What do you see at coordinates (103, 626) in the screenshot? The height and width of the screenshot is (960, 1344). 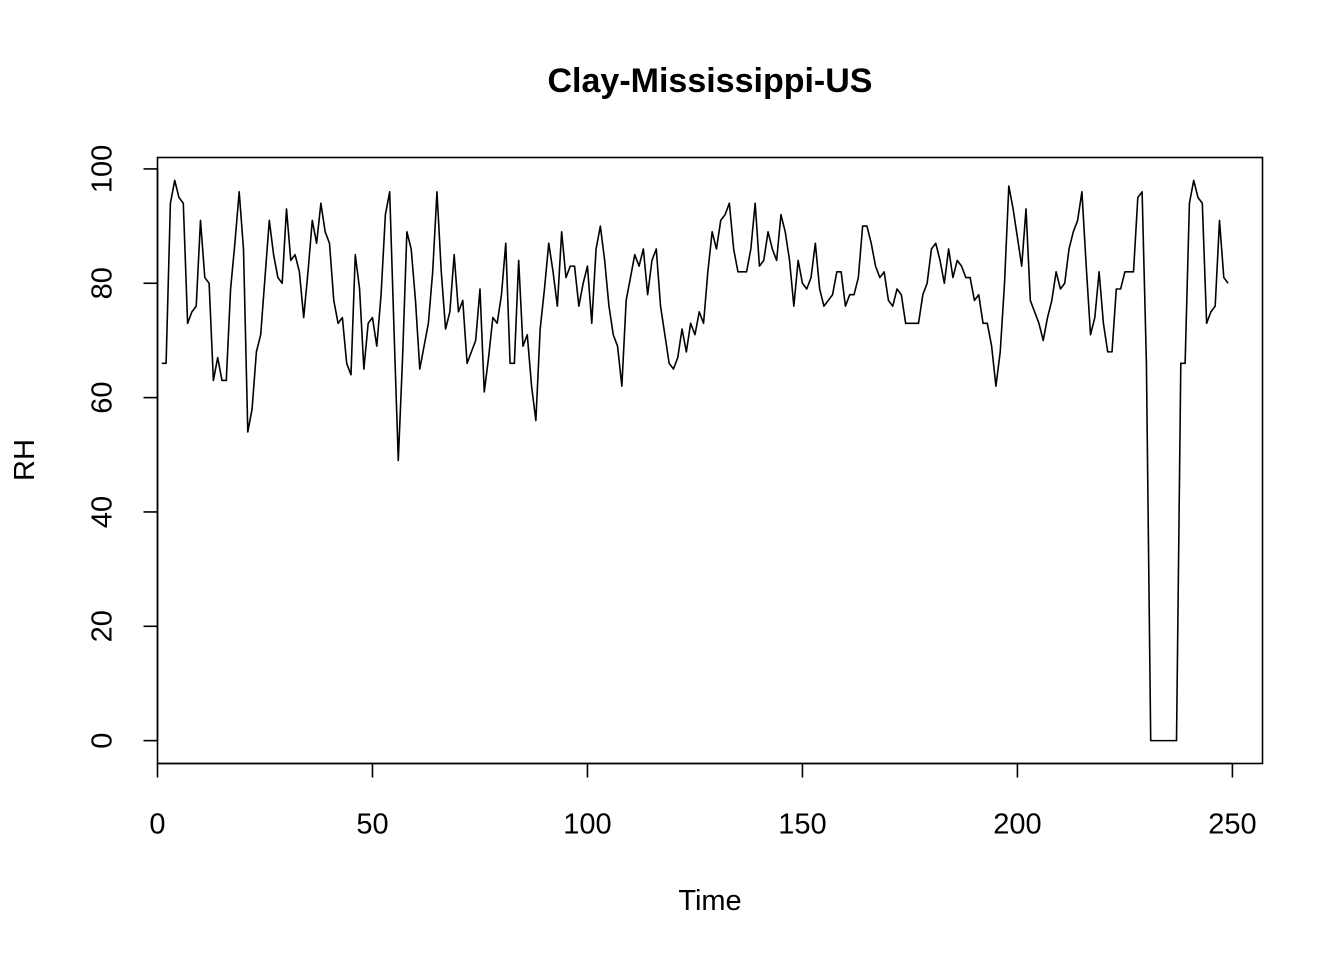 I see `y-tick-label: 20` at bounding box center [103, 626].